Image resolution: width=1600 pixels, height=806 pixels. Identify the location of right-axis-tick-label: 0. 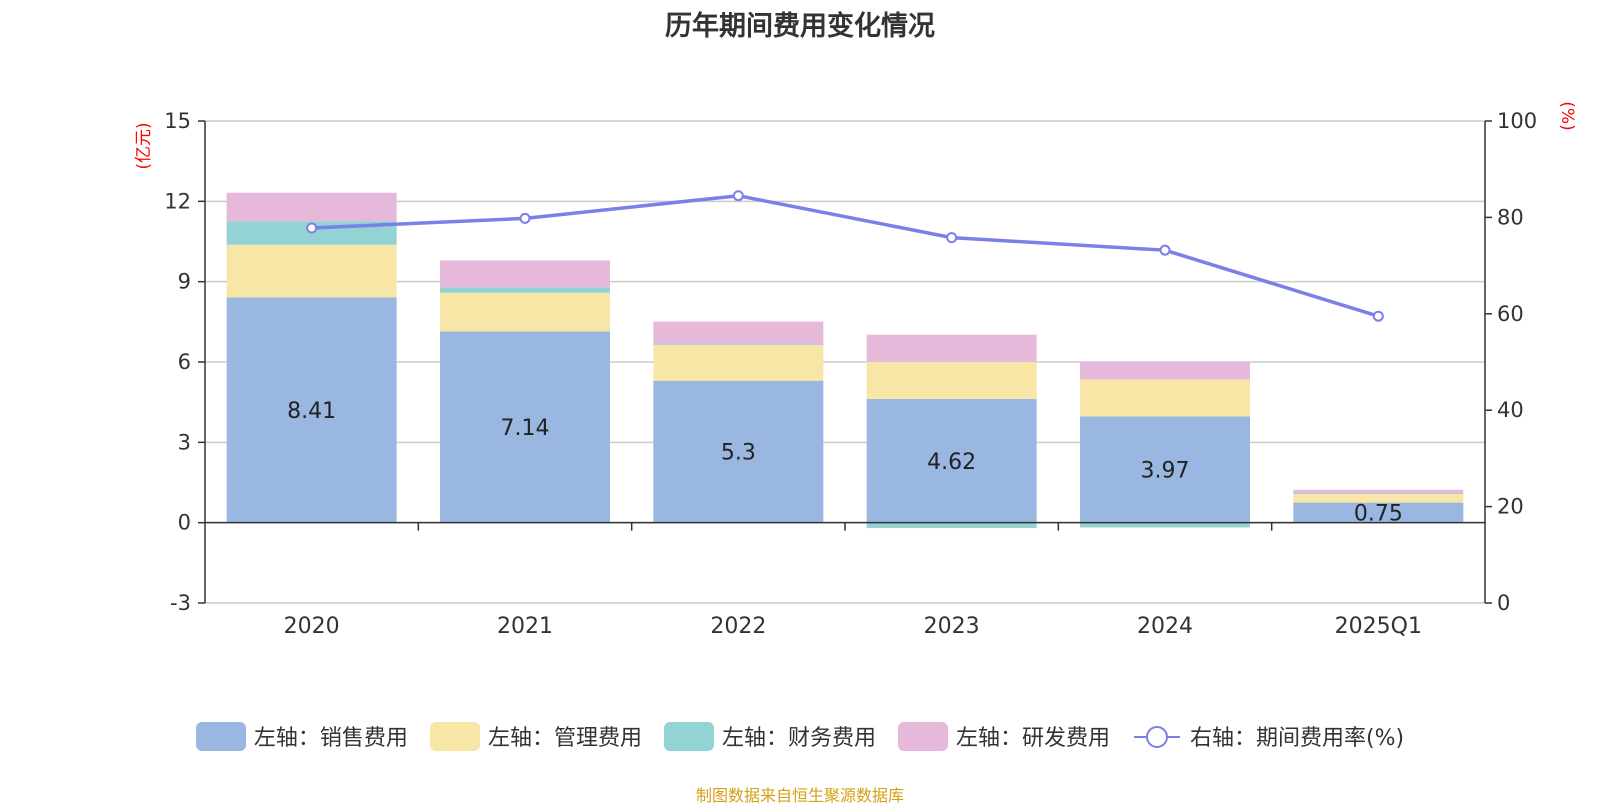
(1503, 603).